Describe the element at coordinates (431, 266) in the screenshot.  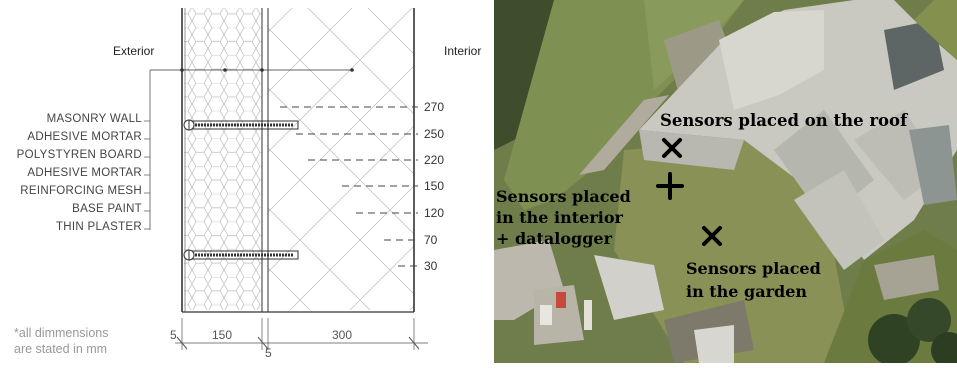
I see `depth-label: 30` at that location.